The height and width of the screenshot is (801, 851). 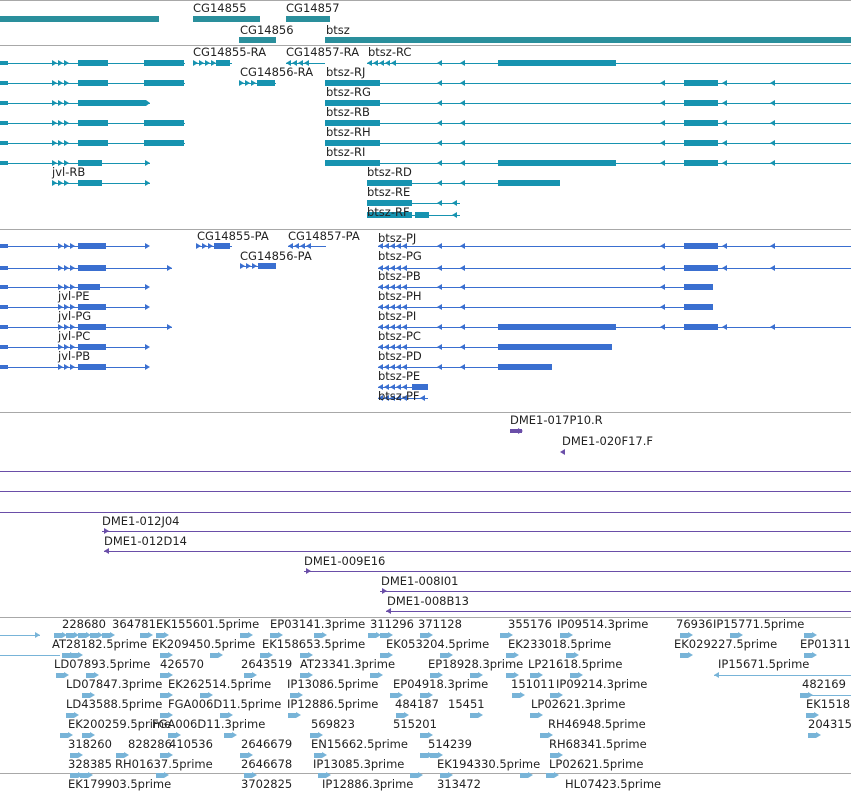 What do you see at coordinates (399, 396) in the screenshot?
I see `protein-label: btsz-PF` at bounding box center [399, 396].